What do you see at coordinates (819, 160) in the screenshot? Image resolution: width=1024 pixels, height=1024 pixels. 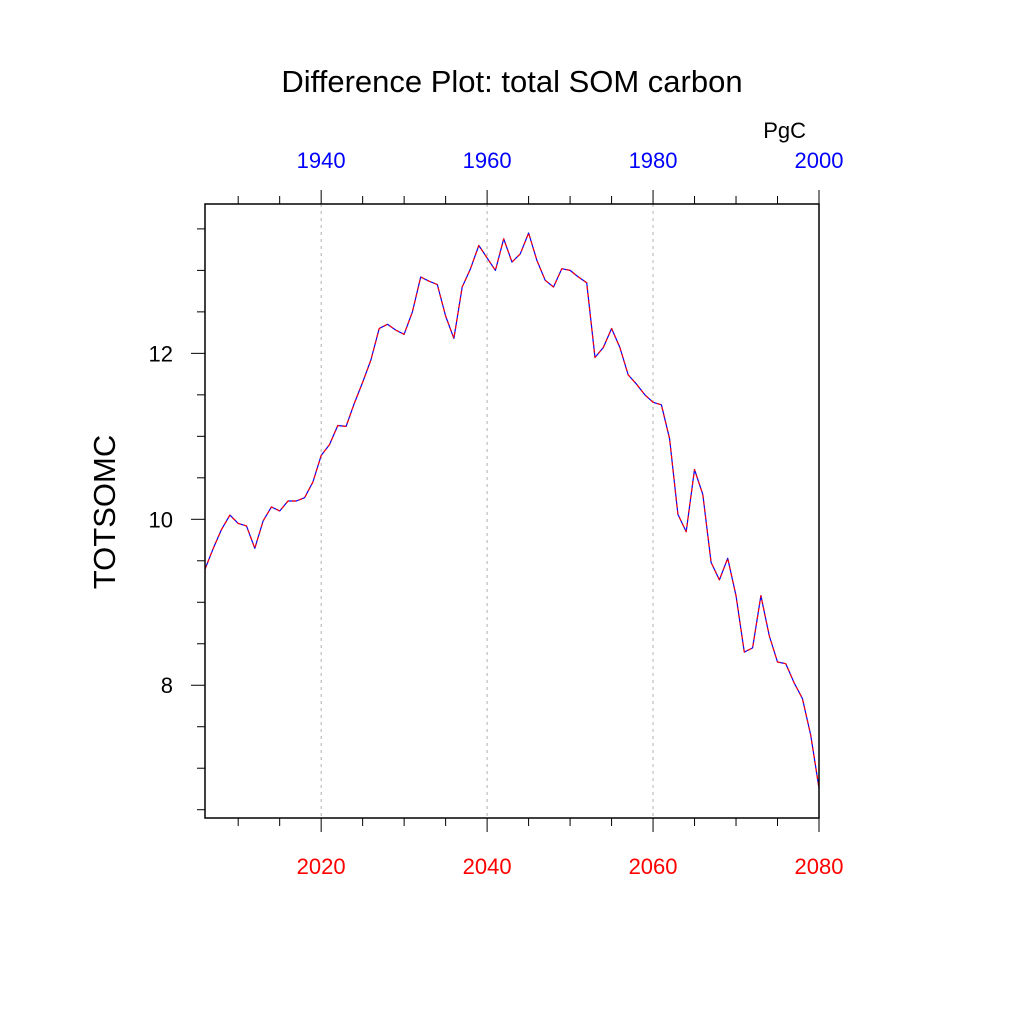 I see `top-tick-label: 2000` at bounding box center [819, 160].